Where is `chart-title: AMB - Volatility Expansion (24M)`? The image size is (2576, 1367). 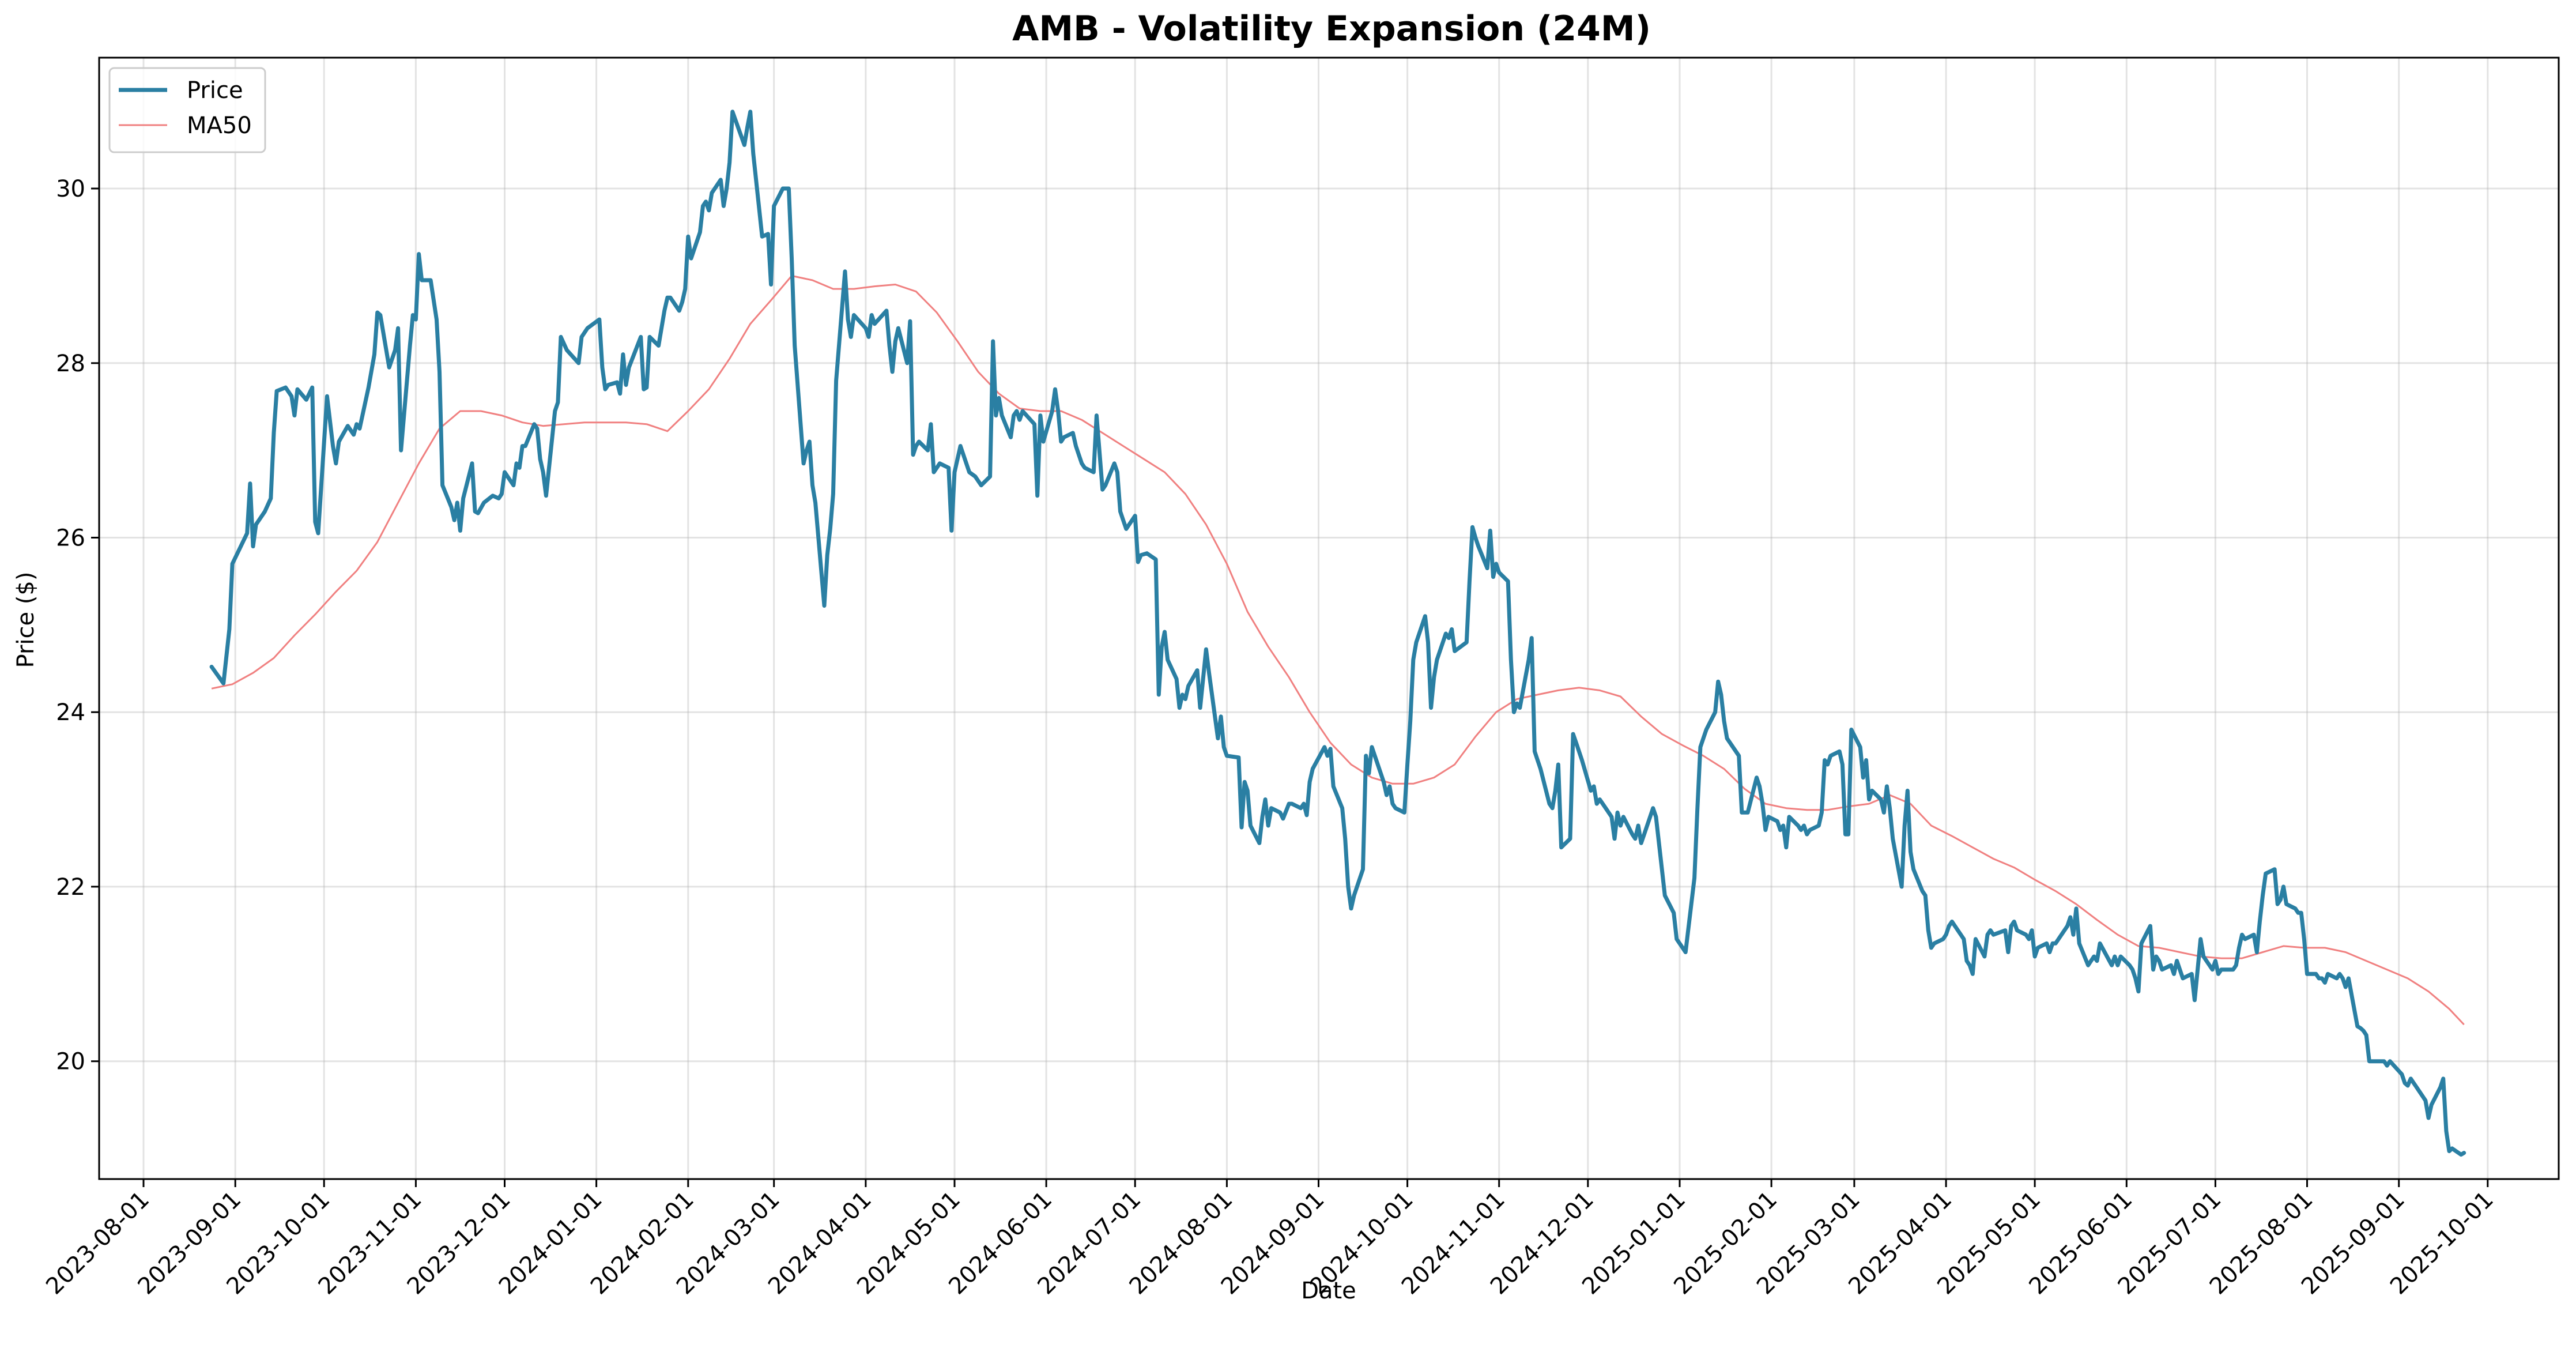
chart-title: AMB - Volatility Expansion (24M) is located at coordinates (1331, 29).